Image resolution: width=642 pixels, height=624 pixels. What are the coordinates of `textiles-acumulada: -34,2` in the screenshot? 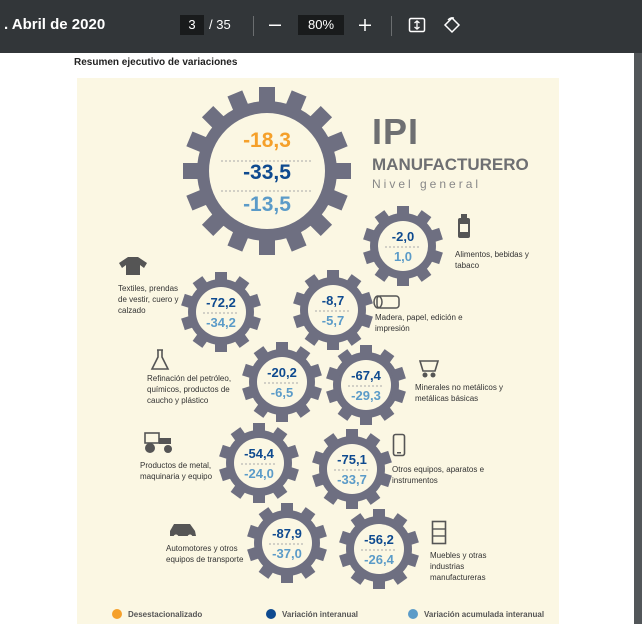 It's located at (221, 322).